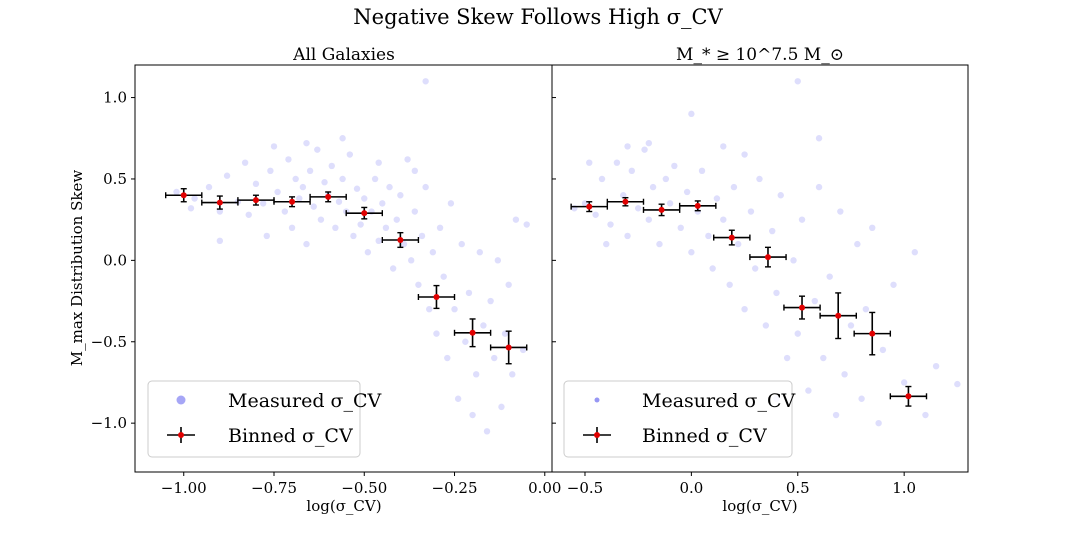 This screenshot has width=1076, height=538. Describe the element at coordinates (346, 276) in the screenshot. I see `binned-errorbars` at that location.